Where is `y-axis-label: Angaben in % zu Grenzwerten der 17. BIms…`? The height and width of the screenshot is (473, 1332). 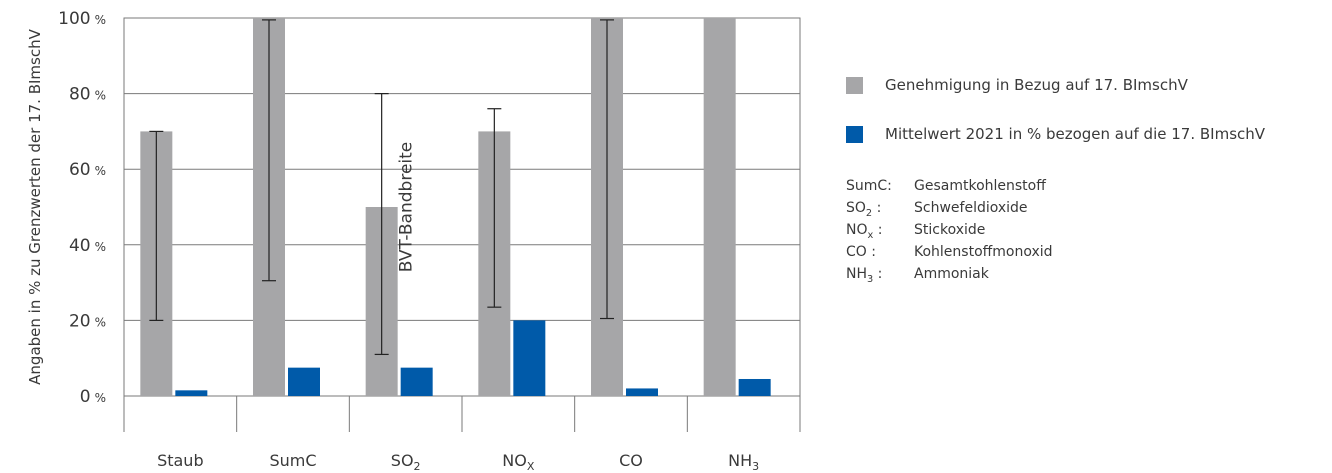
y-axis-label: Angaben in % zu Grenzwerten der 17. BIms… is located at coordinates (35, 206).